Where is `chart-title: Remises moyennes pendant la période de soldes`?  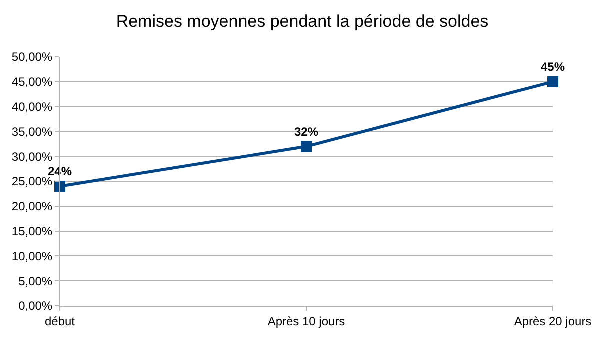
chart-title: Remises moyennes pendant la période de soldes is located at coordinates (302, 22).